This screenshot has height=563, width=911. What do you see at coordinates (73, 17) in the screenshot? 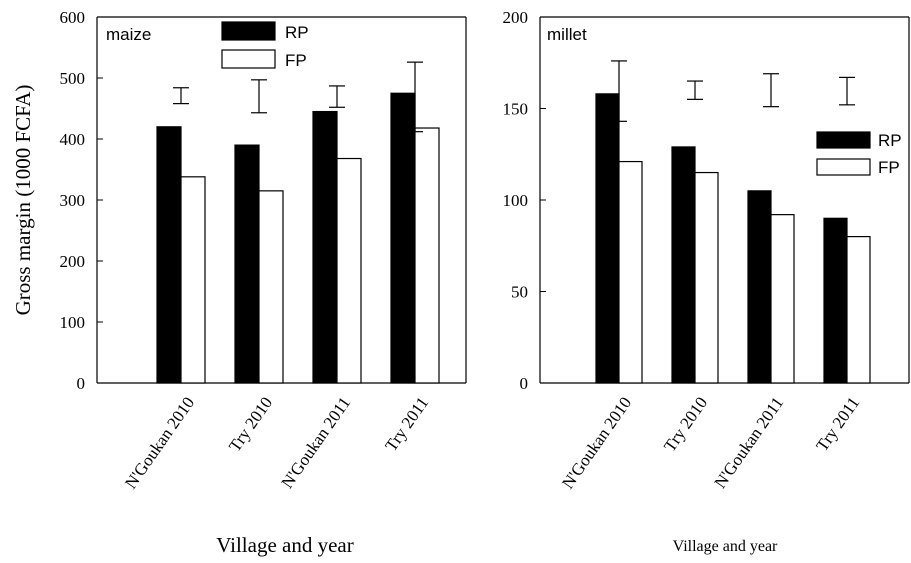
I see `y-tick-label: 600` at bounding box center [73, 17].